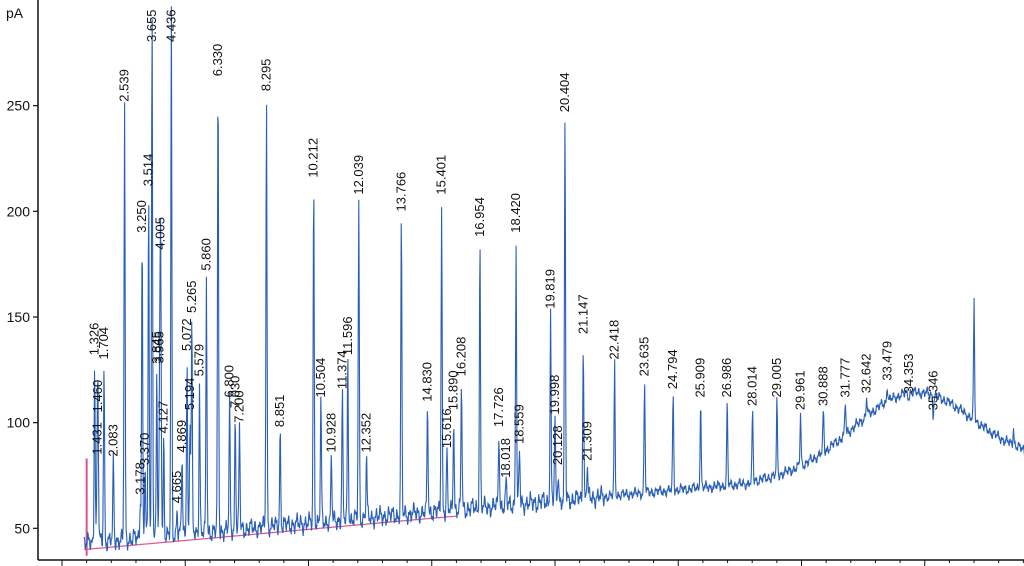 The width and height of the screenshot is (1024, 566). What do you see at coordinates (189, 394) in the screenshot?
I see `peak-label: 5.194` at bounding box center [189, 394].